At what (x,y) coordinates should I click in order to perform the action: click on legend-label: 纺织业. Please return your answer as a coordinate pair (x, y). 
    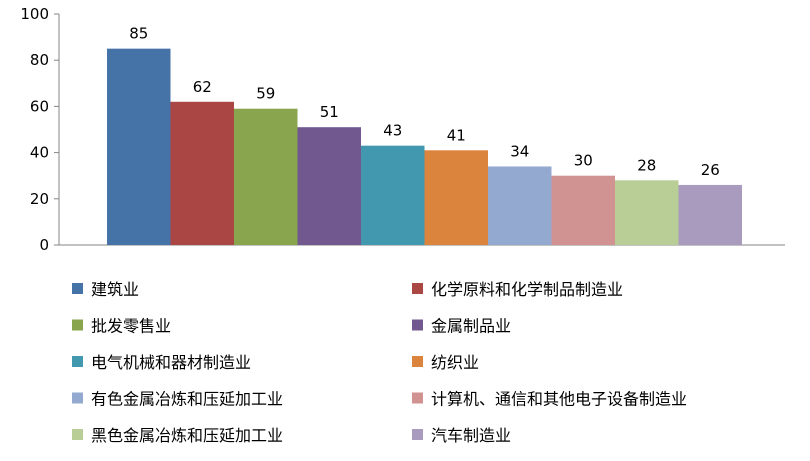
    Looking at the image, I should click on (455, 362).